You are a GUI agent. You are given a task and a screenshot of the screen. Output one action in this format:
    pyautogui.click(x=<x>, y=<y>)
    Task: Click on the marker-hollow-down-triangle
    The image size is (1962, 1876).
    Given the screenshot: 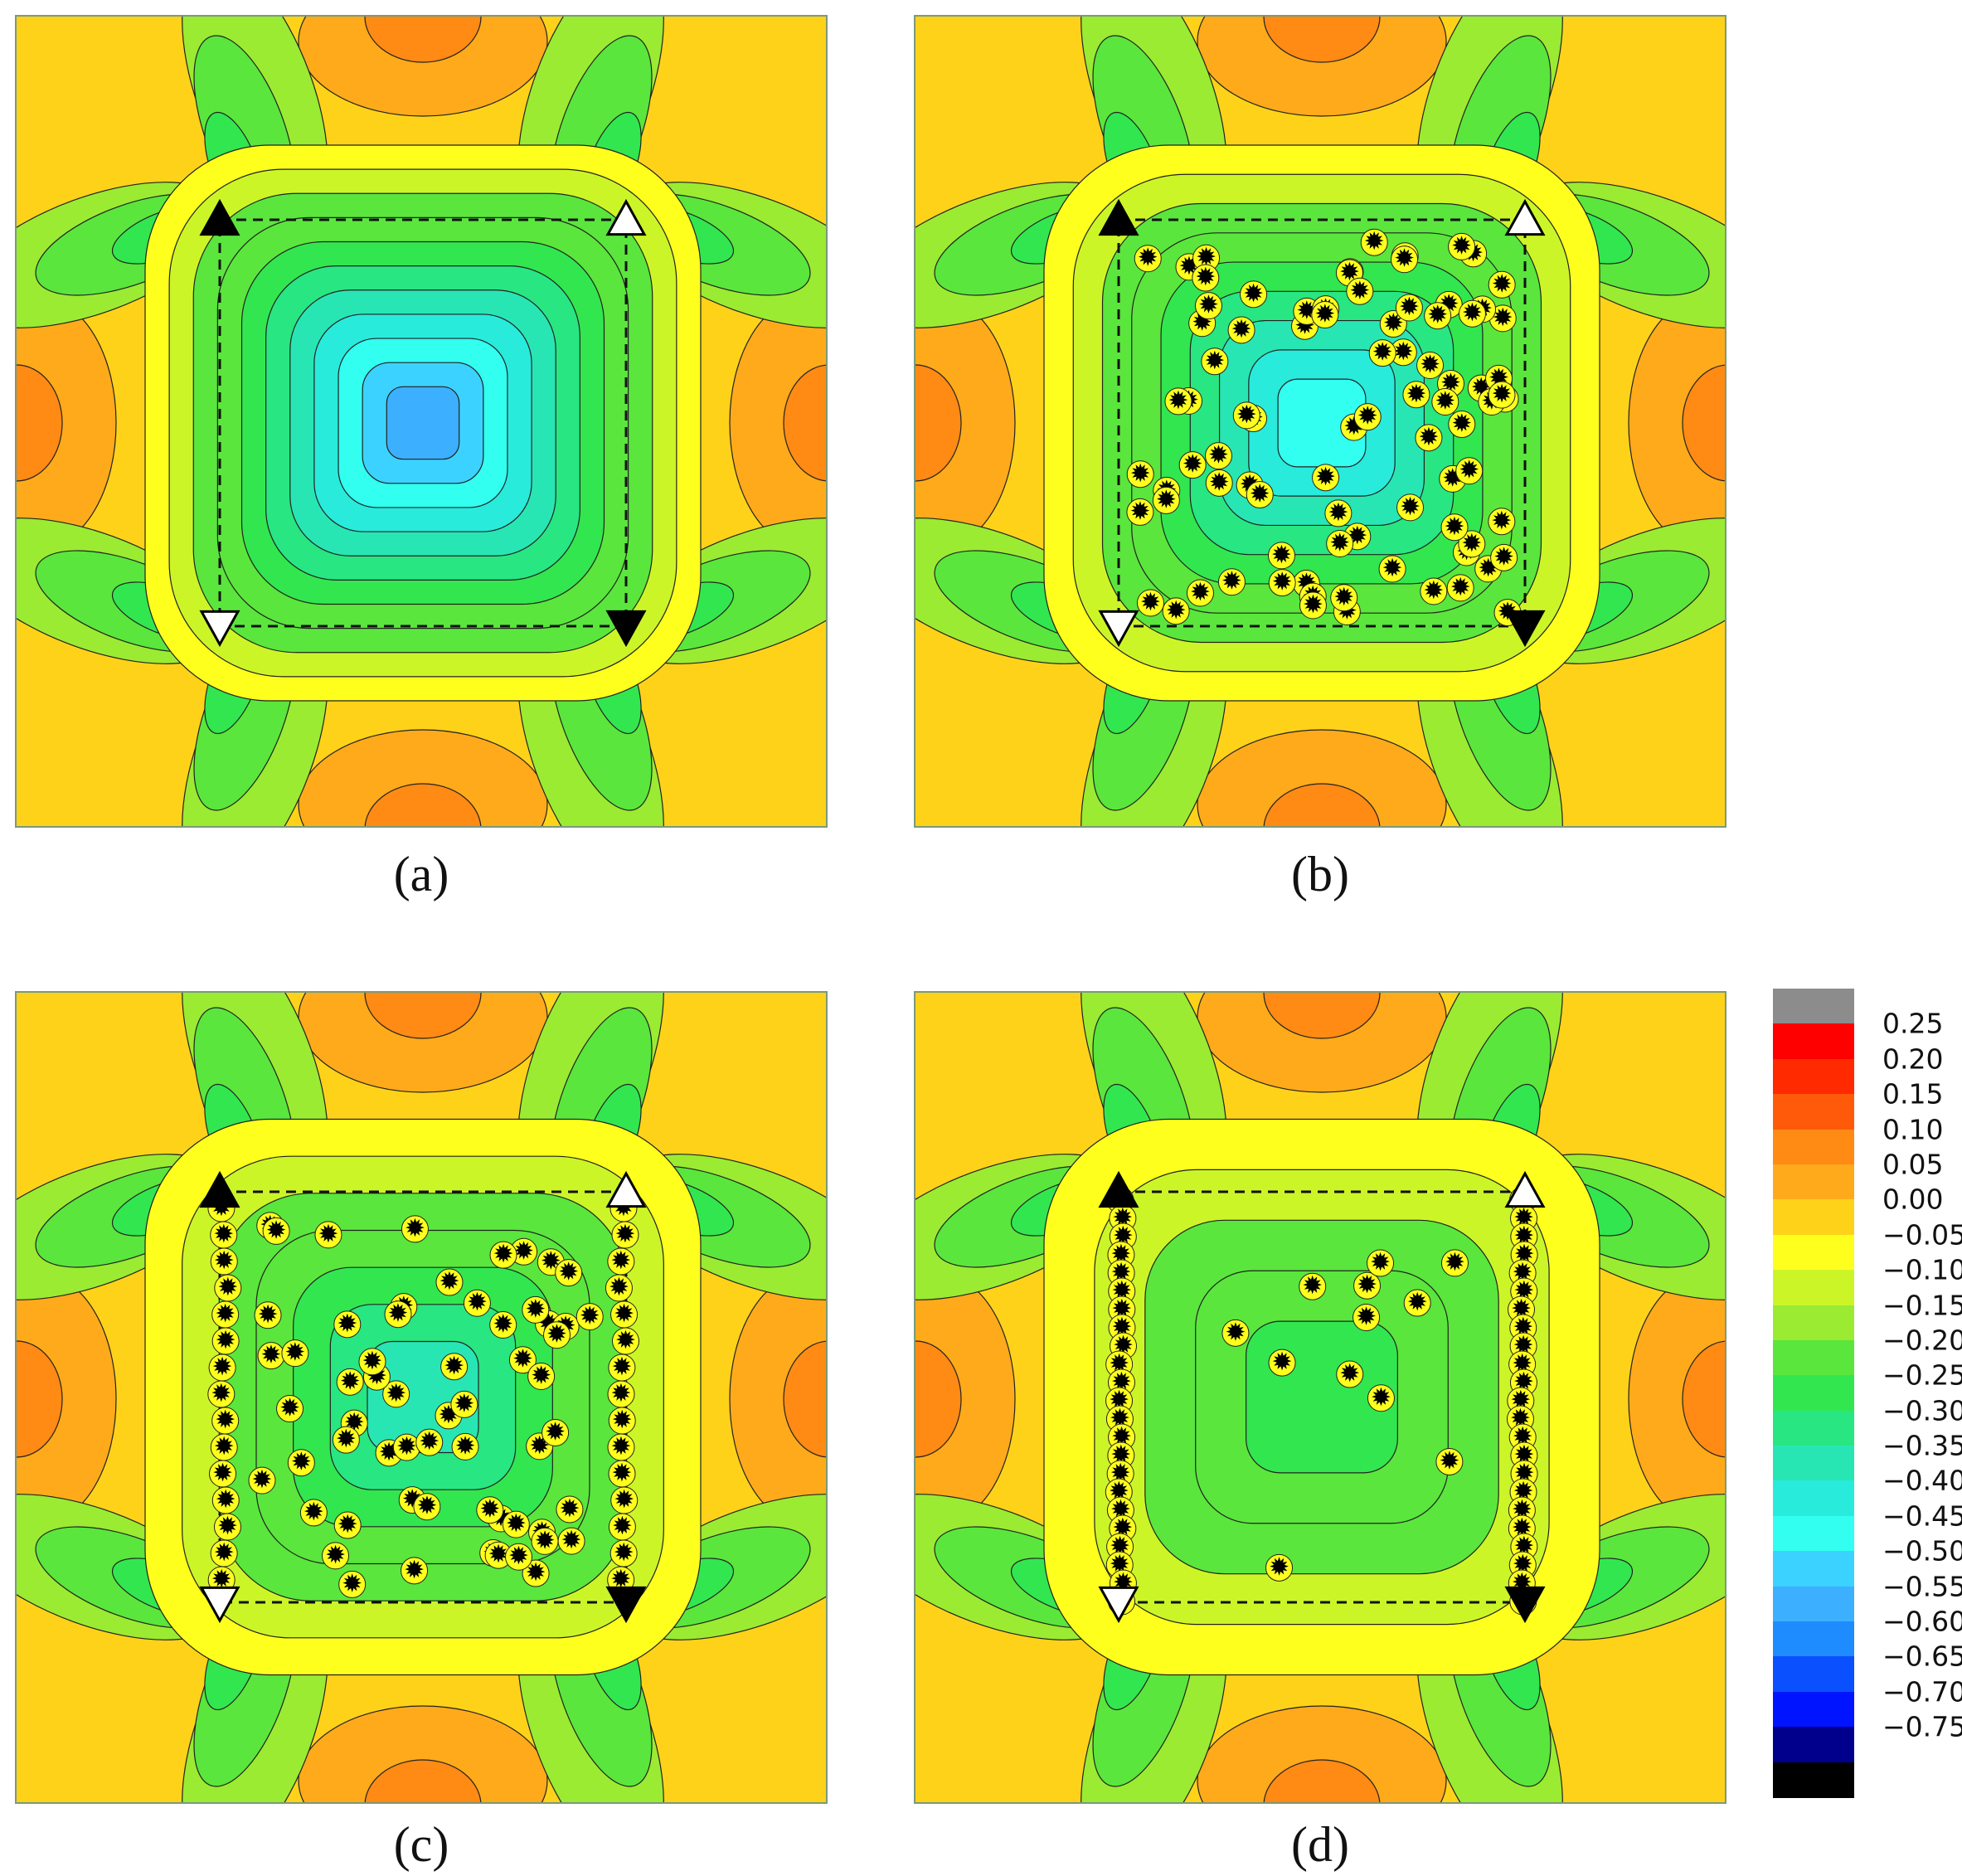 What is the action you would take?
    pyautogui.click(x=1118, y=629)
    